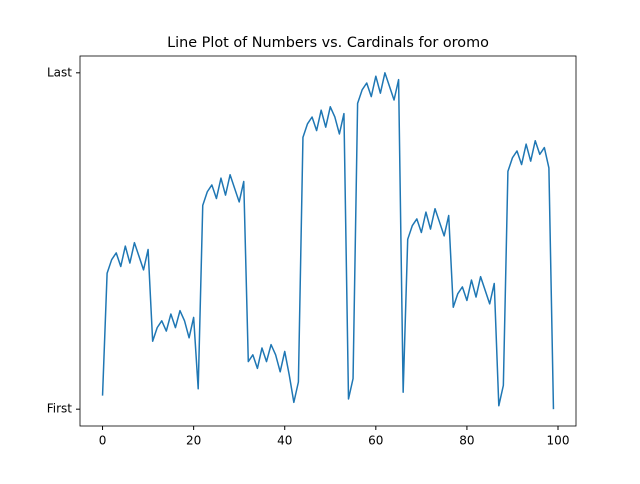 This screenshot has width=640, height=484. I want to click on x-tick-label: 20, so click(193, 441).